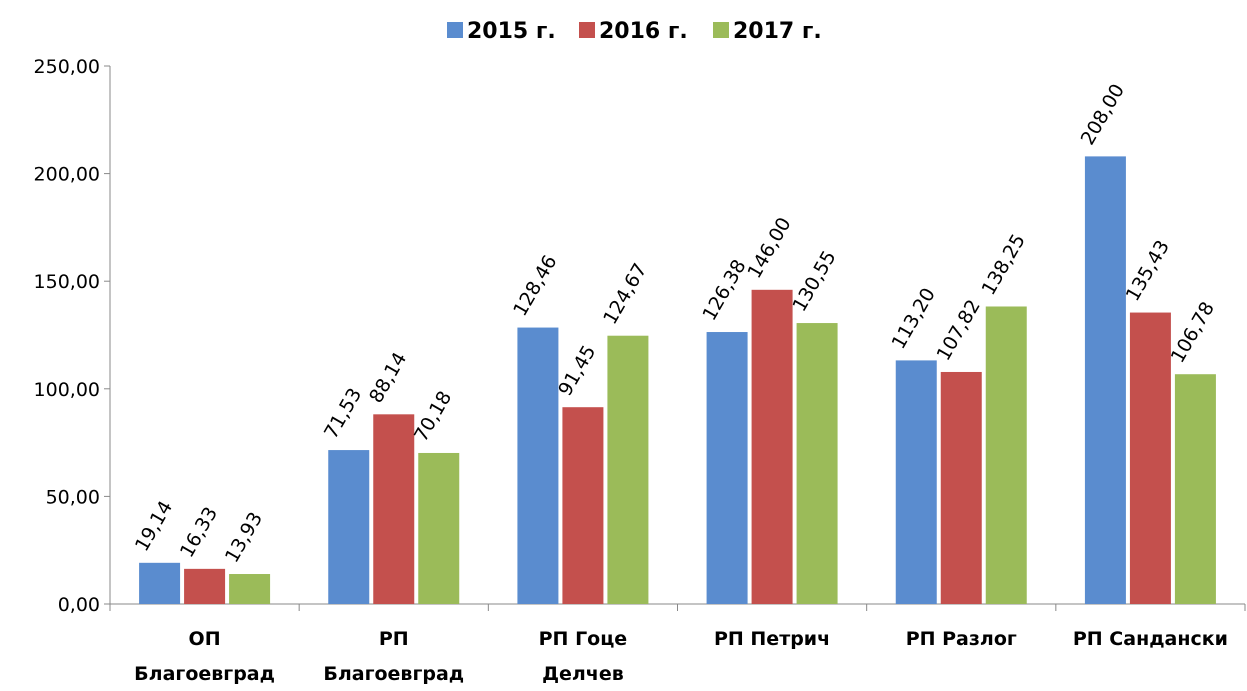  Describe the element at coordinates (73, 497) in the screenshot. I see `y-tick-label: 50,00` at that location.